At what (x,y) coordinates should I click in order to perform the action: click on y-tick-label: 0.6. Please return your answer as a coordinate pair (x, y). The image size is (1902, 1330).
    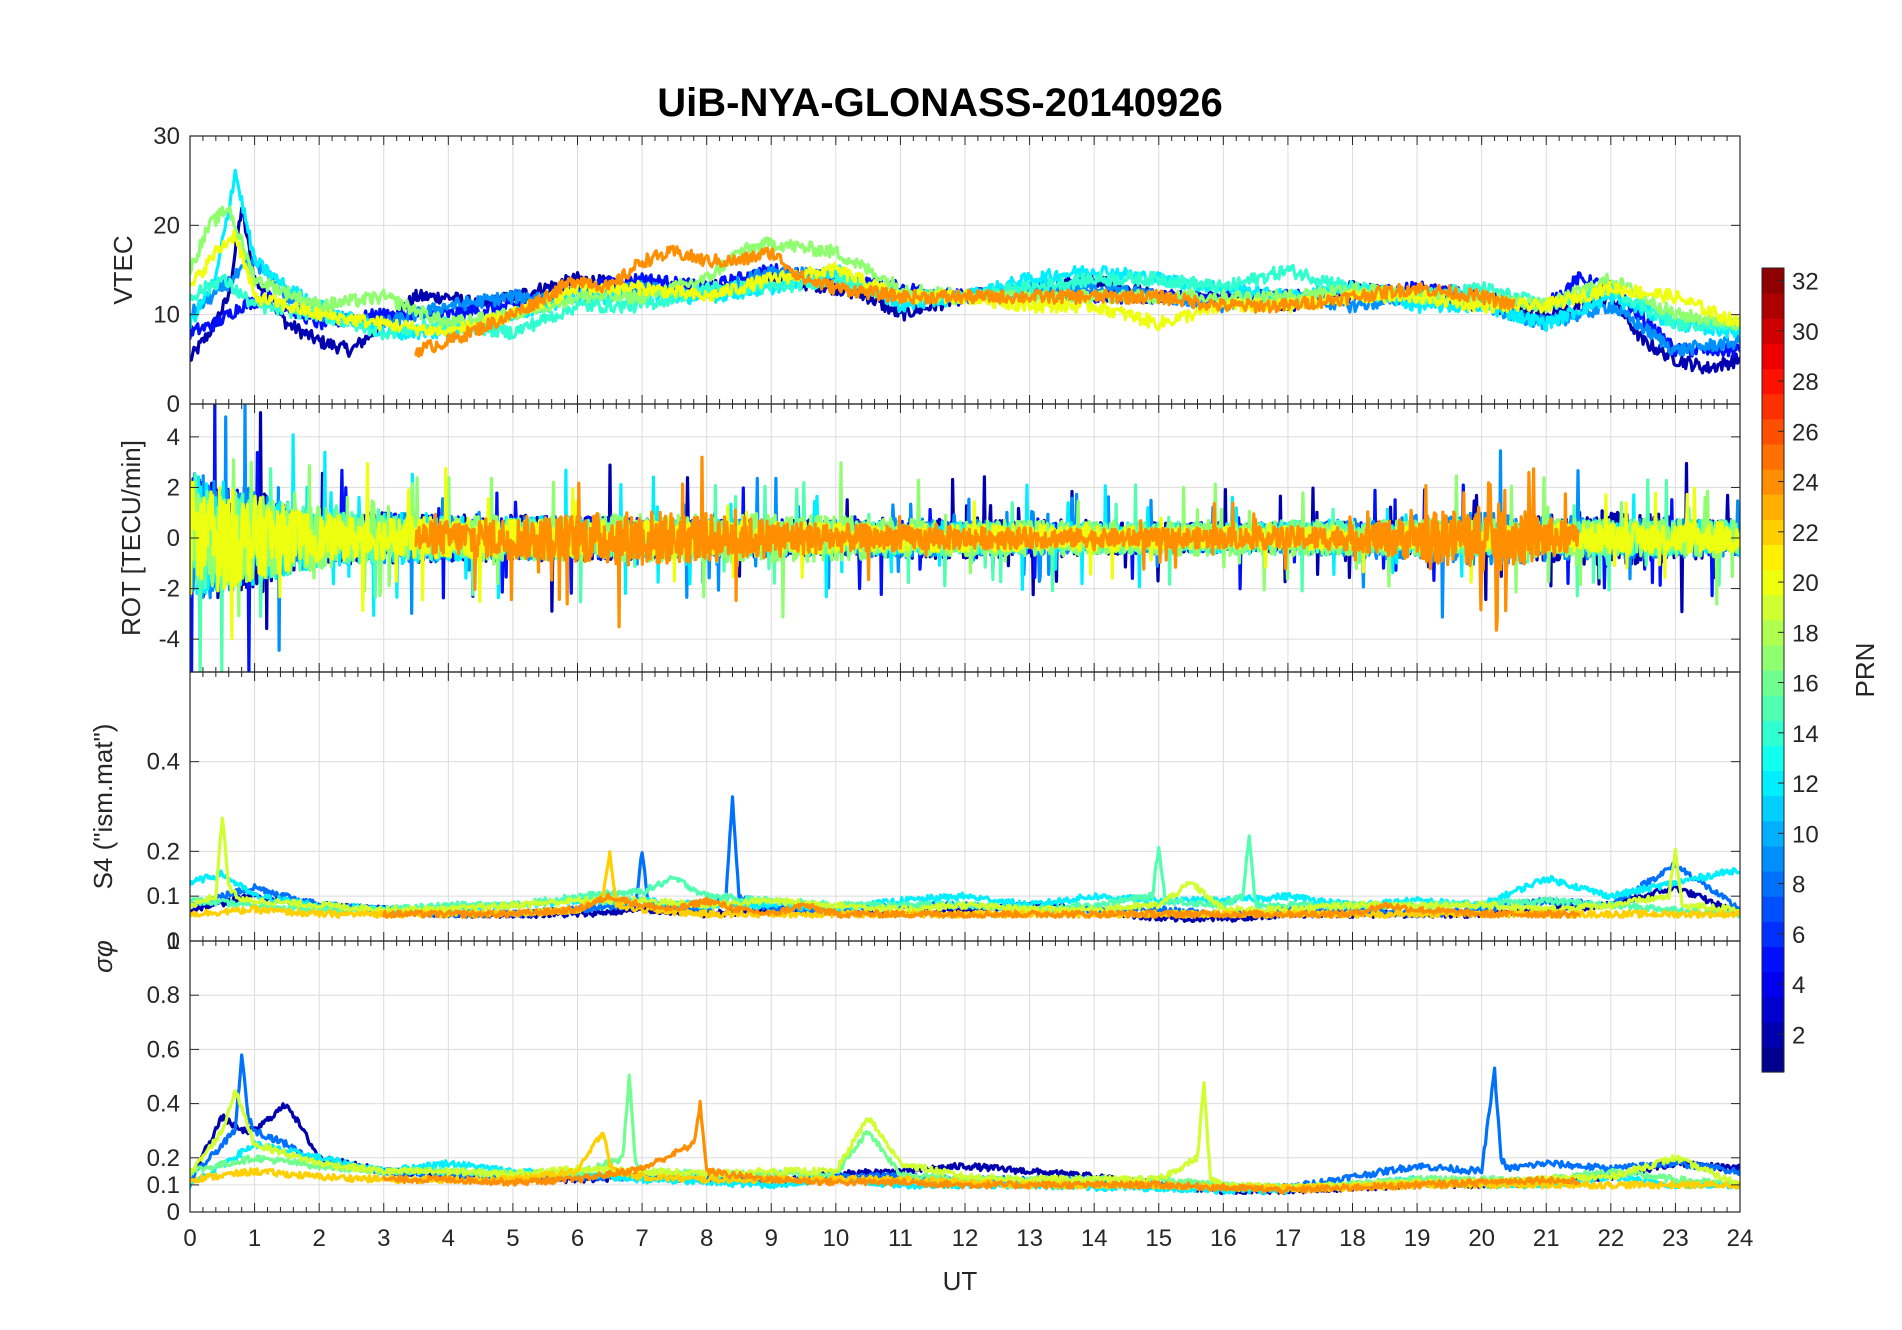
    Looking at the image, I should click on (163, 1049).